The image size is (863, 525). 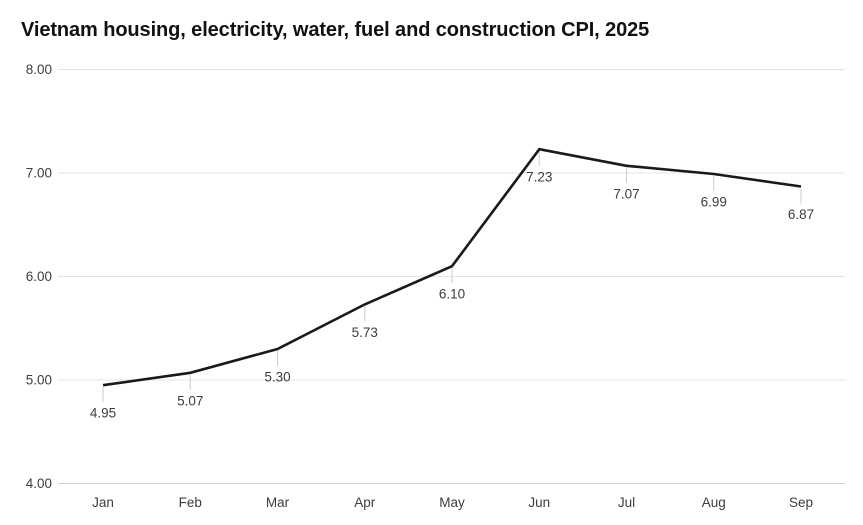 What do you see at coordinates (190, 400) in the screenshot?
I see `data-point-label: 5.07` at bounding box center [190, 400].